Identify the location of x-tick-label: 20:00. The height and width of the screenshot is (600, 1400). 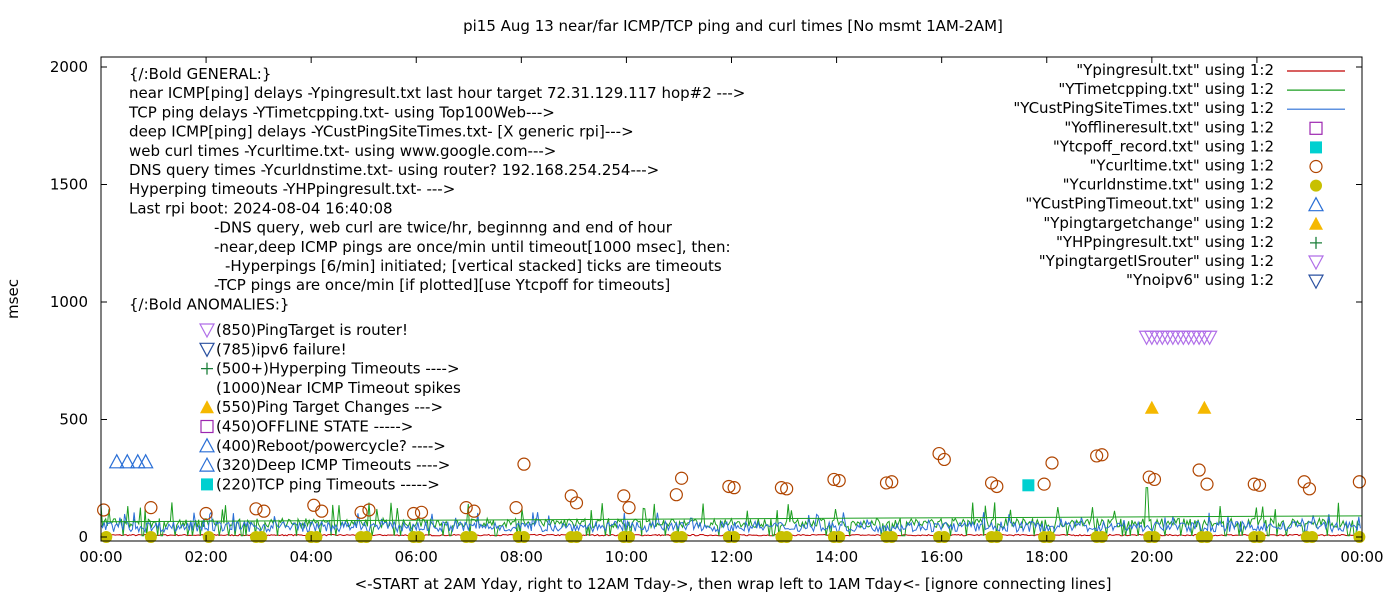
(1151, 557).